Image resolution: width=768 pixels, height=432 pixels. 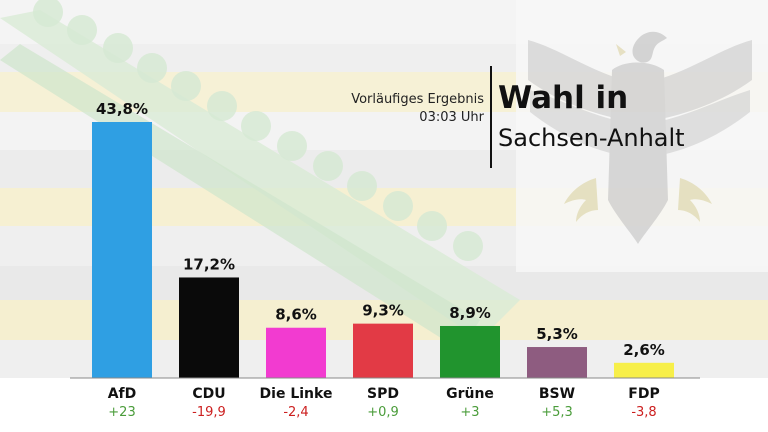 What do you see at coordinates (643, 394) in the screenshot?
I see `category-label: FDP` at bounding box center [643, 394].